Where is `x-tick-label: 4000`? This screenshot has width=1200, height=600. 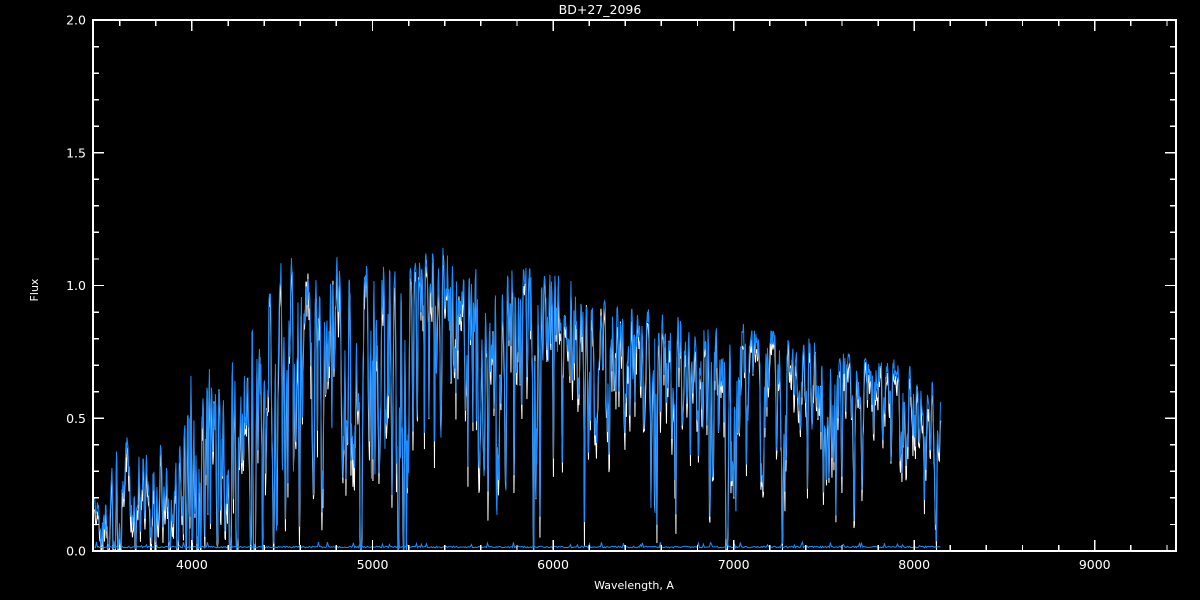
x-tick-label: 4000 is located at coordinates (192, 564).